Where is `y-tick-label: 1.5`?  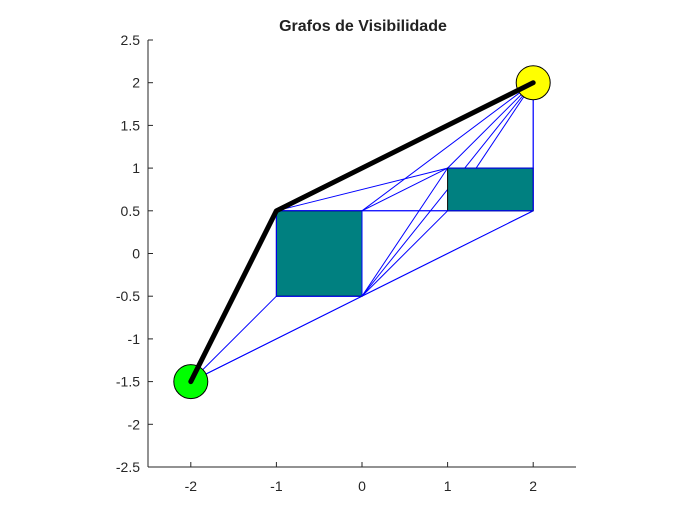 y-tick-label: 1.5 is located at coordinates (131, 125).